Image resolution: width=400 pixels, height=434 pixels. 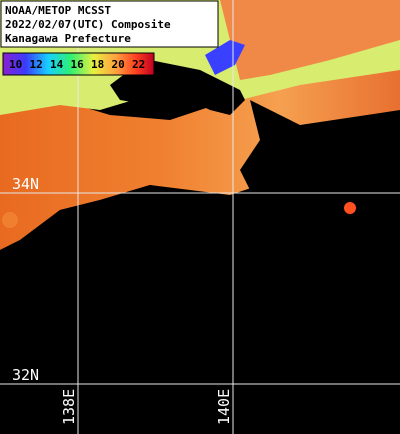 What do you see at coordinates (68, 38) in the screenshot?
I see `header-line: Kanagawa Prefecture` at bounding box center [68, 38].